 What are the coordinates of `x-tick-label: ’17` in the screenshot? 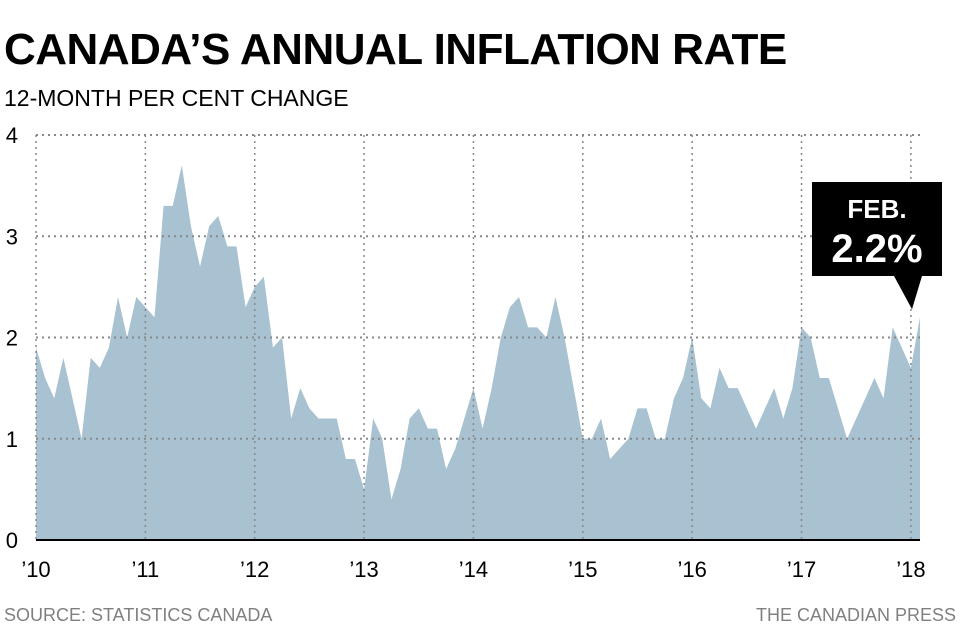 It's located at (801, 569).